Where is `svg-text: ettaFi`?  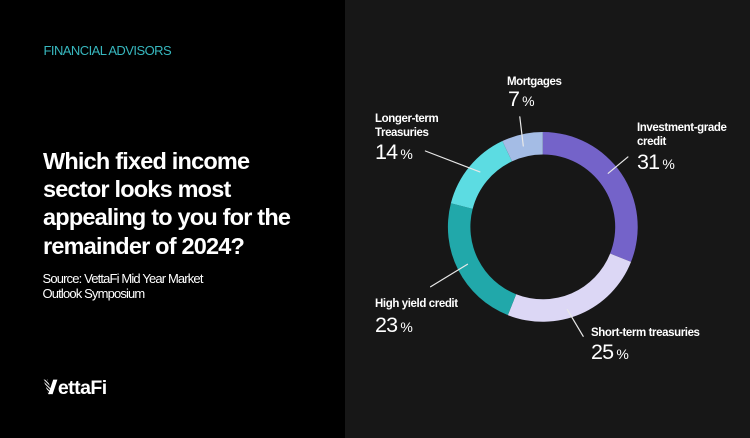
svg-text: ettaFi is located at coordinates (82, 389).